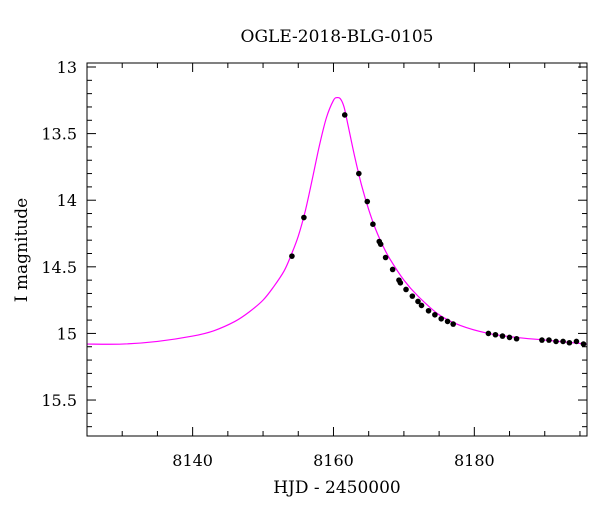 Image resolution: width=600 pixels, height=512 pixels. I want to click on y-tick-label: 15, so click(67, 333).